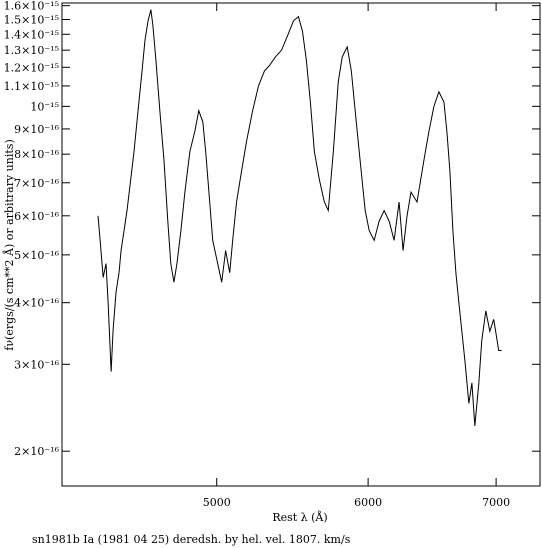 Image resolution: width=542 pixels, height=548 pixels. Describe the element at coordinates (368, 502) in the screenshot. I see `x-tick-label: 6000` at that location.